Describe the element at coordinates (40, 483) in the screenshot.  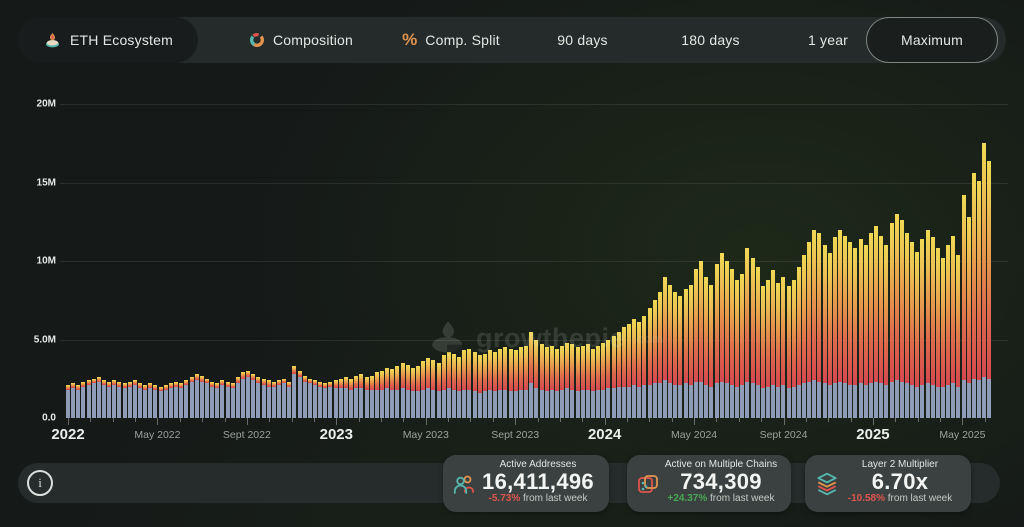
I see `info-icon: i` at that location.